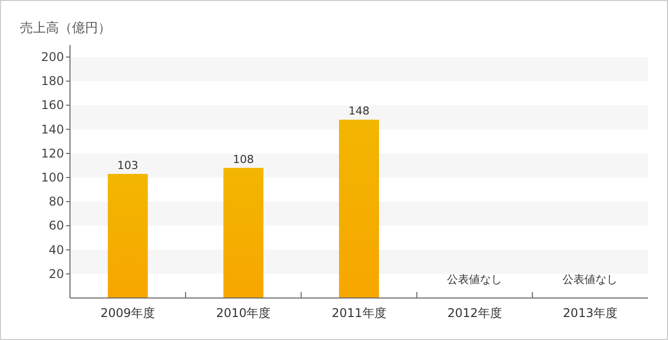  I want to click on data-label: 103, so click(127, 165).